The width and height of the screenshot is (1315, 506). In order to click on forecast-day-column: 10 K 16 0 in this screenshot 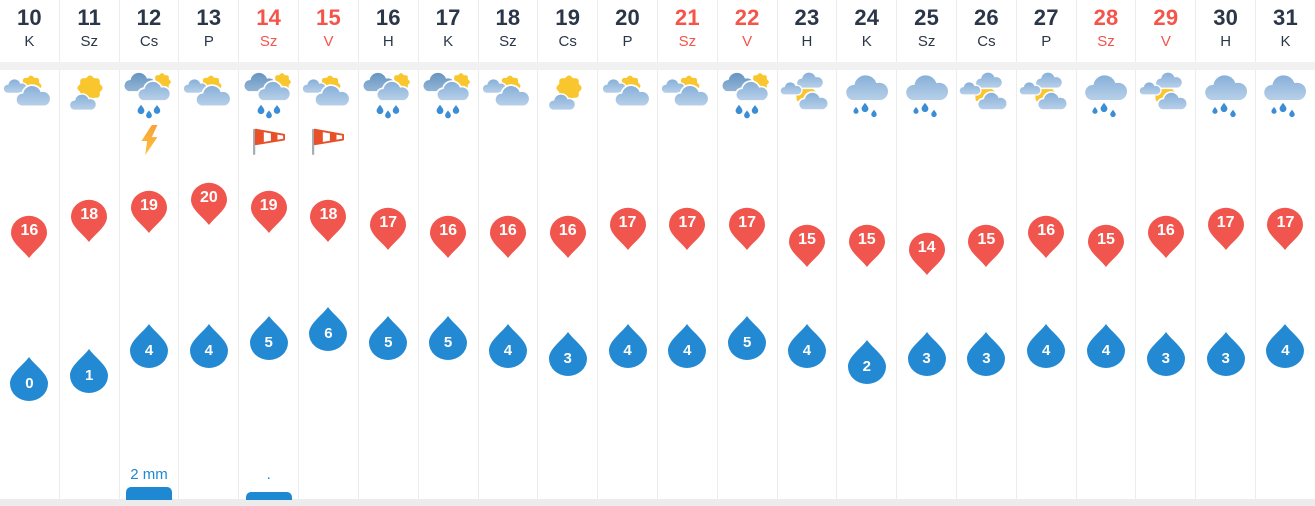, I will do `click(30, 253)`.